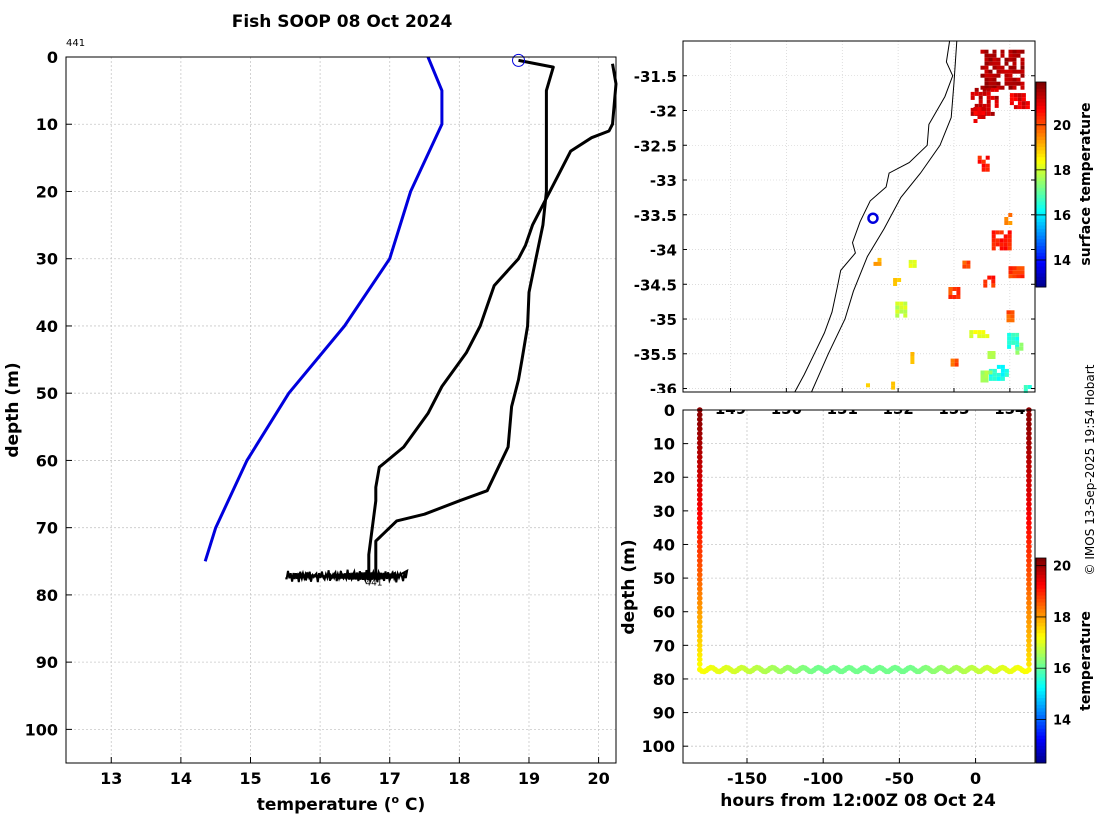 This screenshot has height=820, width=1100. What do you see at coordinates (181, 778) in the screenshot?
I see `profile-x-tick-label: 14` at bounding box center [181, 778].